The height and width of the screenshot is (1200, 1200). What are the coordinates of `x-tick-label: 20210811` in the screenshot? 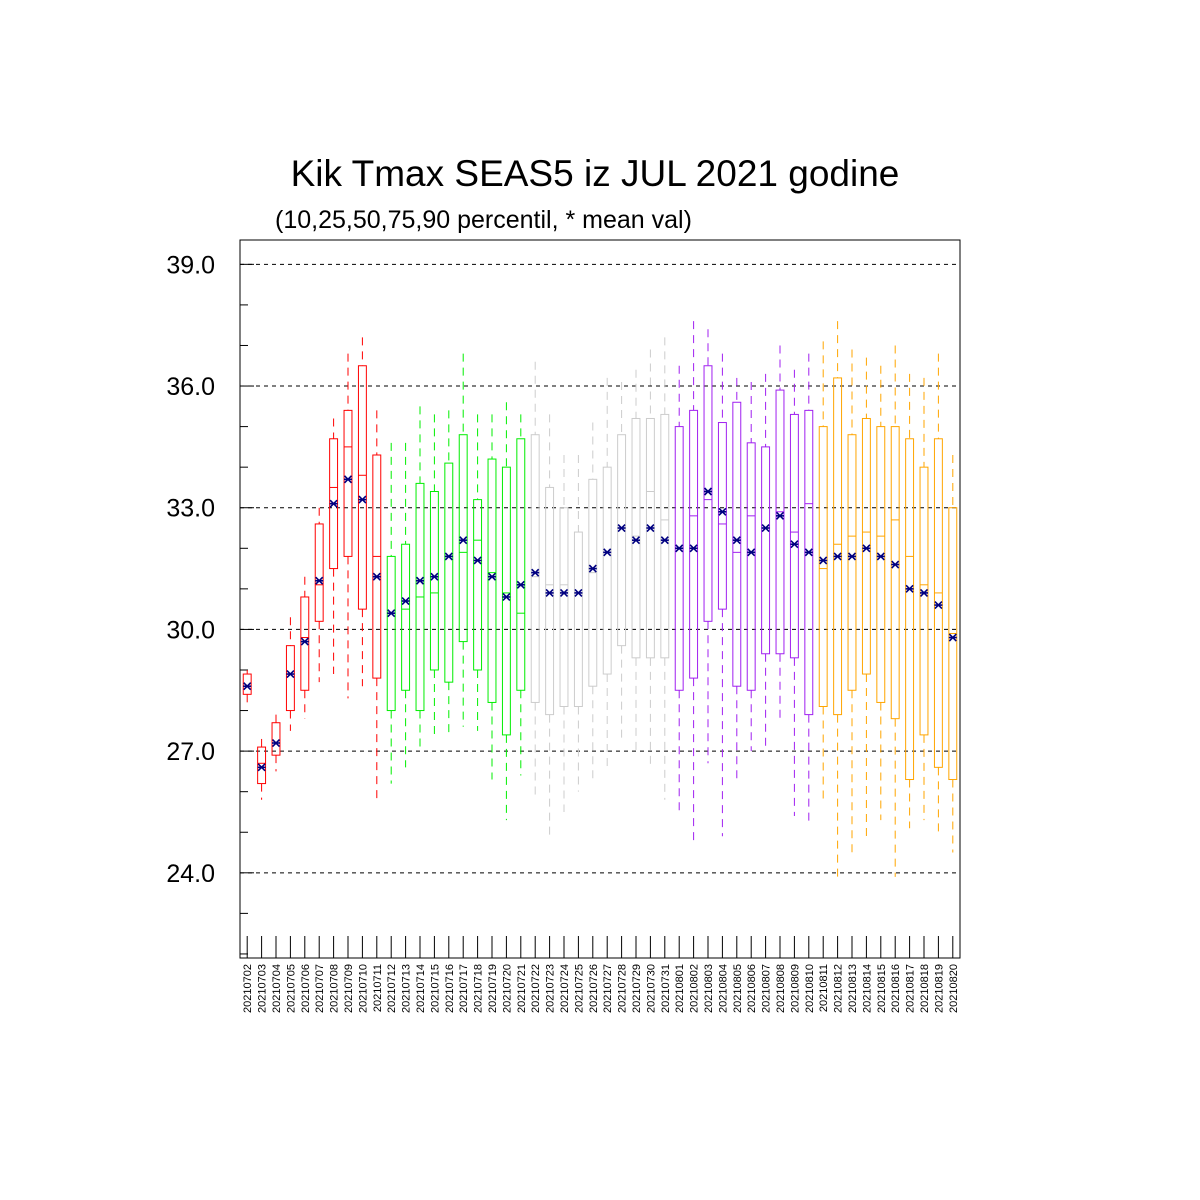 It's located at (824, 988).